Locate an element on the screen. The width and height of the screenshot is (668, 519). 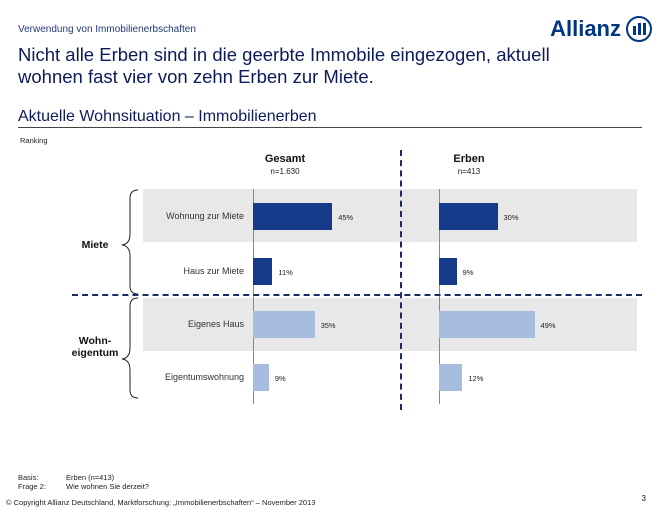
data-label: 35% is located at coordinates (328, 325).